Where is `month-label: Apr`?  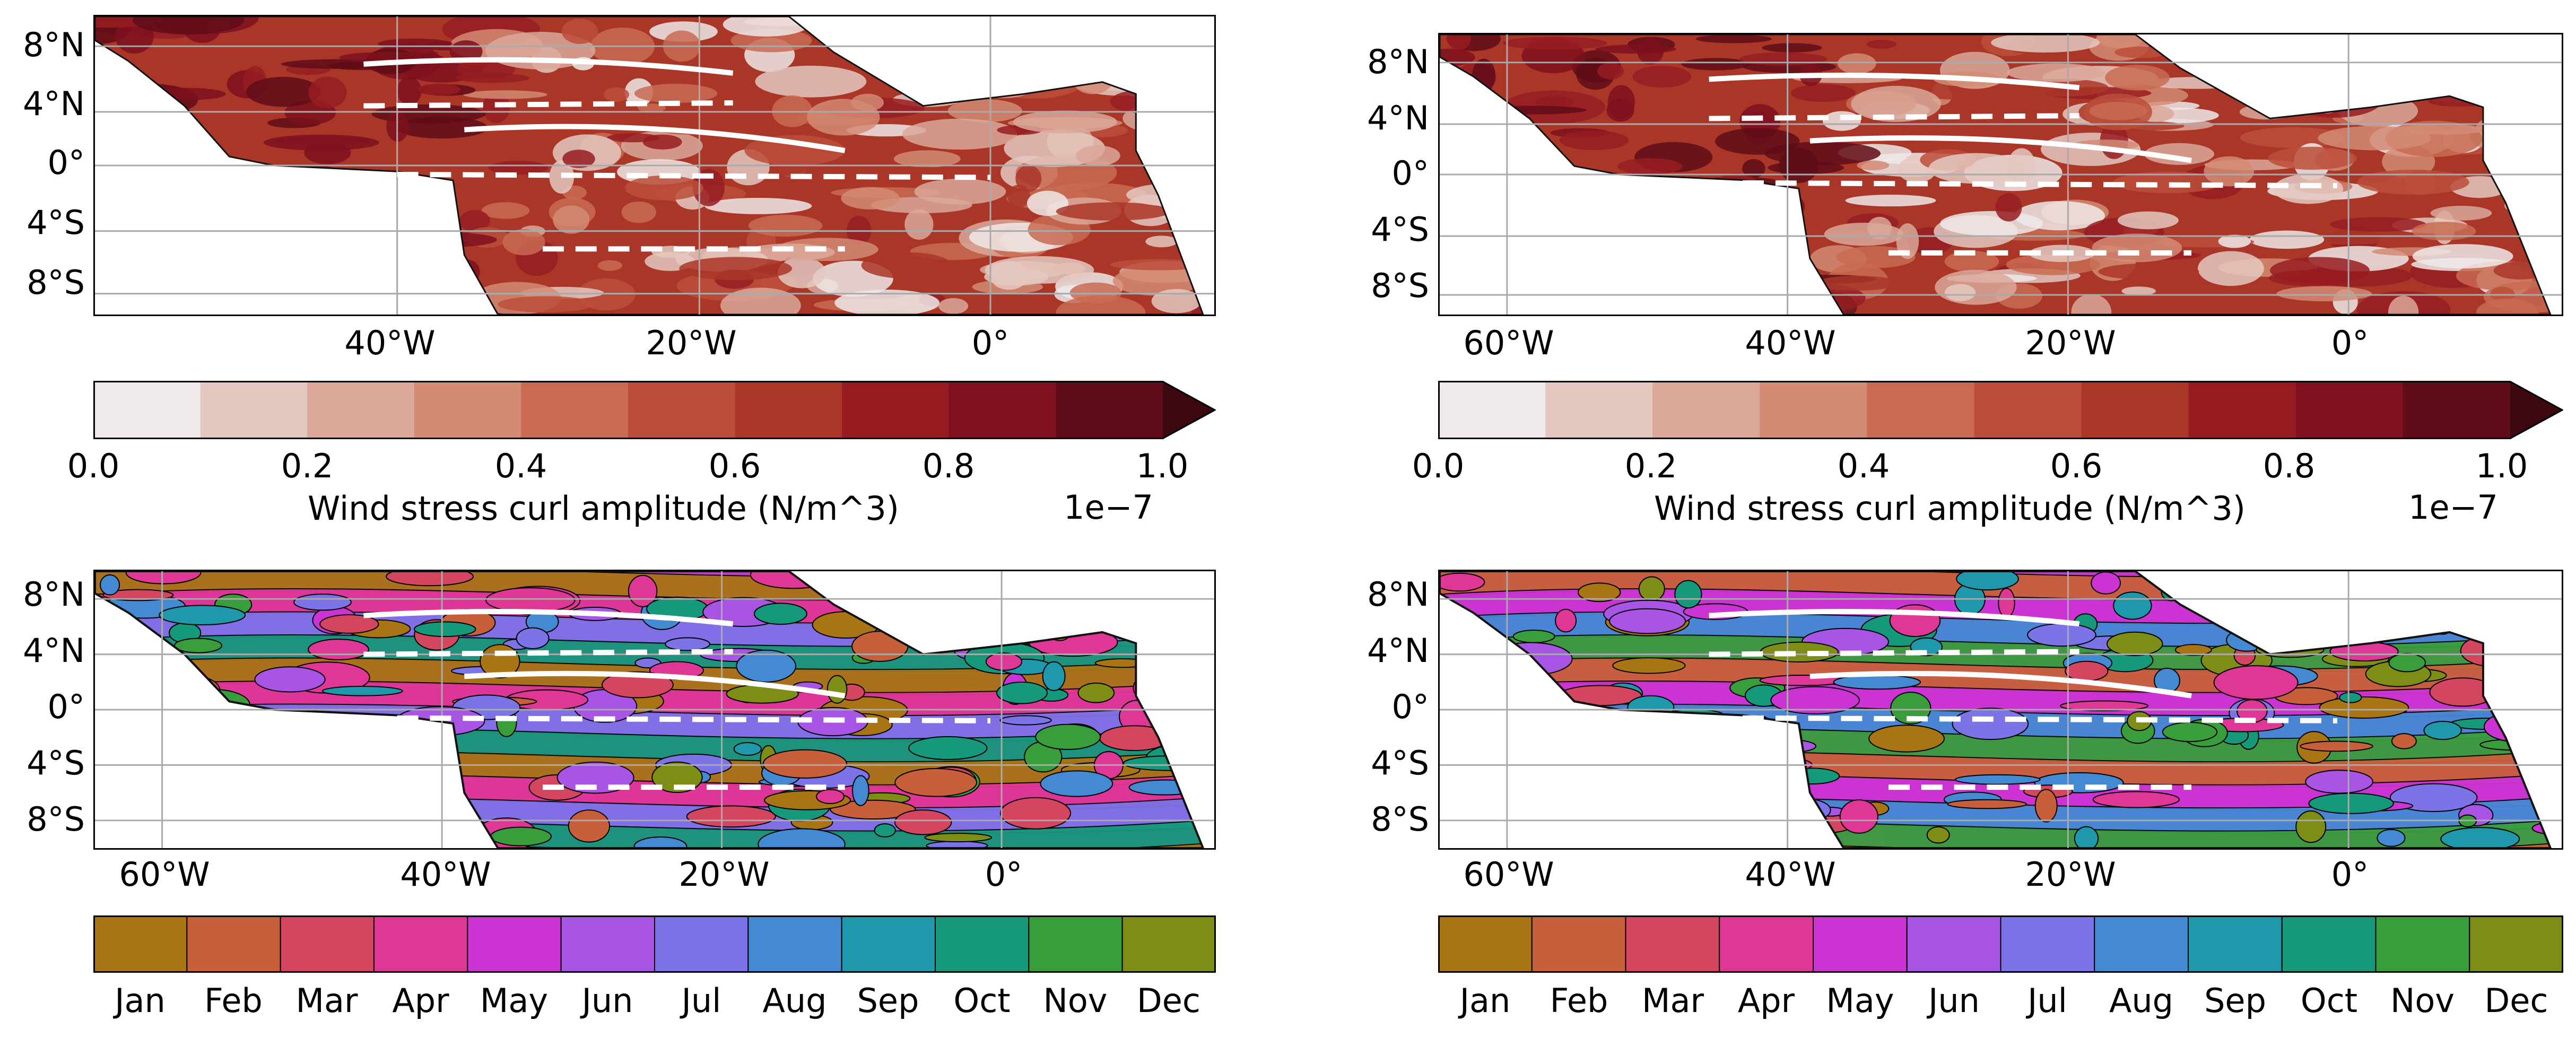 month-label: Apr is located at coordinates (420, 1001).